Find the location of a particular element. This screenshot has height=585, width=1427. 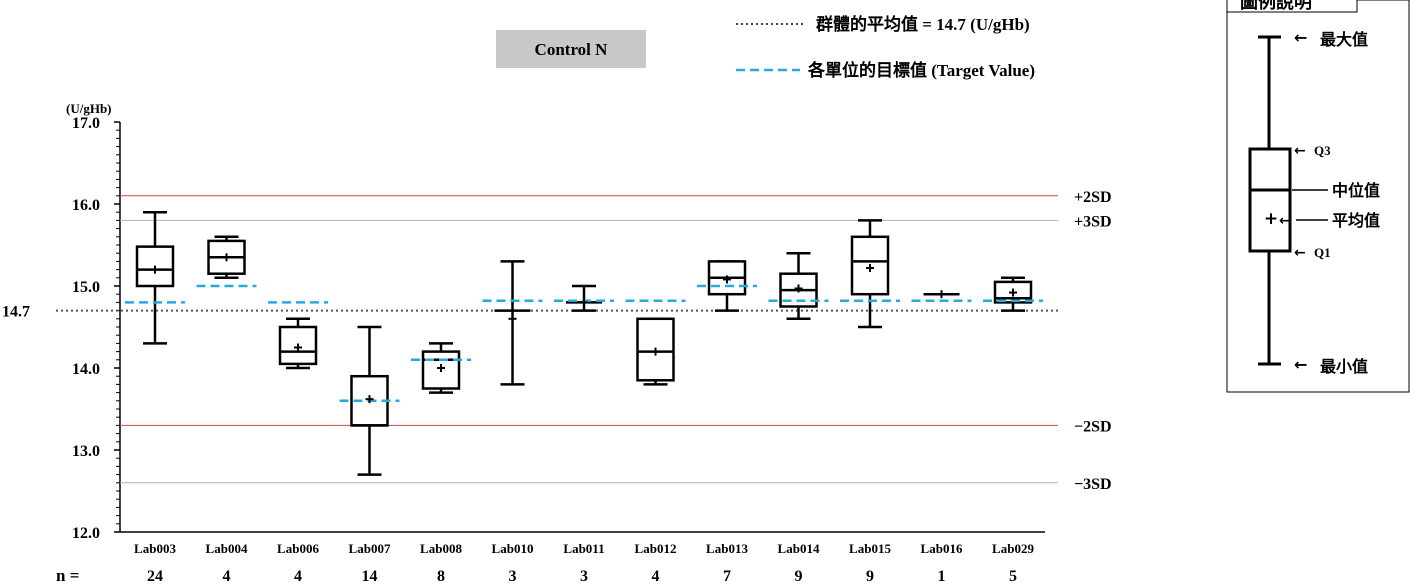

box-lab006 is located at coordinates (298, 335).